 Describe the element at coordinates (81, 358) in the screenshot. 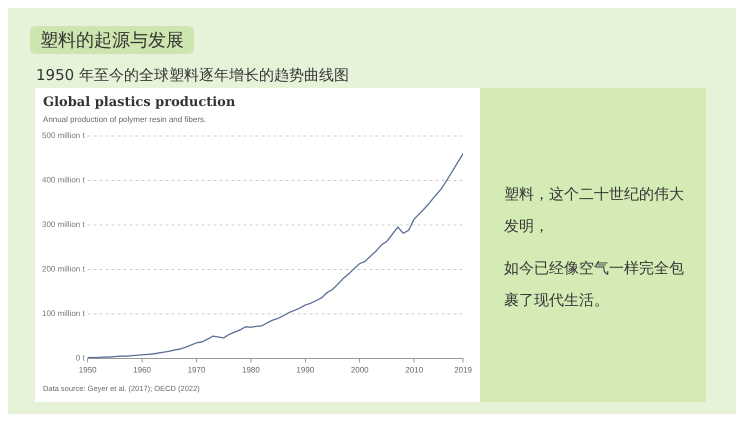

I see `y-tick-label: 0 t` at that location.